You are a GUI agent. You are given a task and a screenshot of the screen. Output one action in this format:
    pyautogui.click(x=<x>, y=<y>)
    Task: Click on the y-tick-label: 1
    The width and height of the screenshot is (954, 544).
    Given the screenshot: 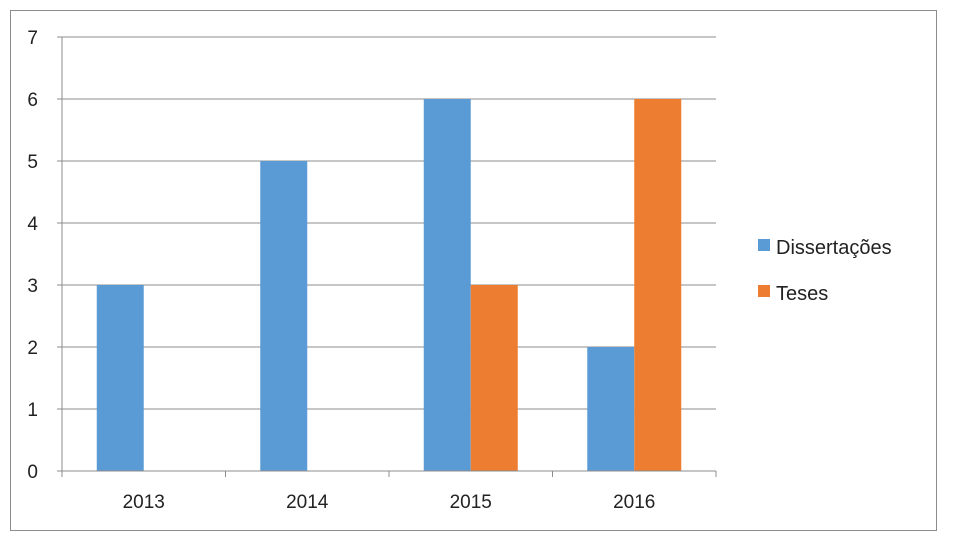 What is the action you would take?
    pyautogui.click(x=32, y=410)
    